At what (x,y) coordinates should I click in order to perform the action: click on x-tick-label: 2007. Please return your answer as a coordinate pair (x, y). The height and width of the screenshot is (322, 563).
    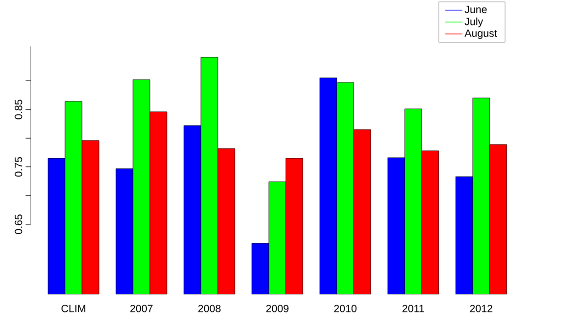
    Looking at the image, I should click on (141, 308).